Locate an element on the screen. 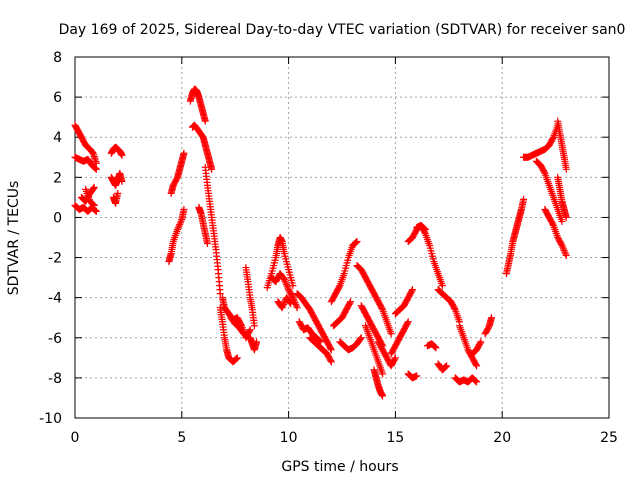  y-tick-label: -10 is located at coordinates (50, 419).